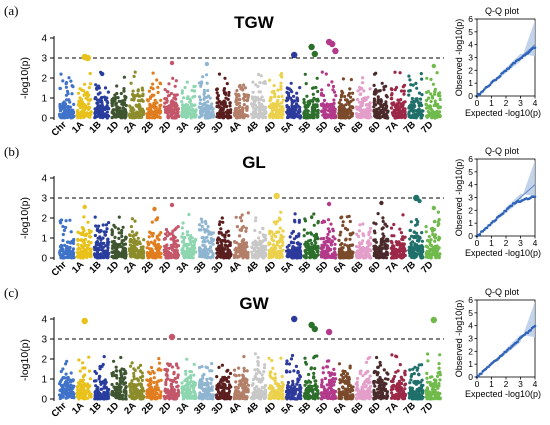 Image resolution: width=550 pixels, height=425 pixels. I want to click on y-tick-label: 1, so click(44, 380).